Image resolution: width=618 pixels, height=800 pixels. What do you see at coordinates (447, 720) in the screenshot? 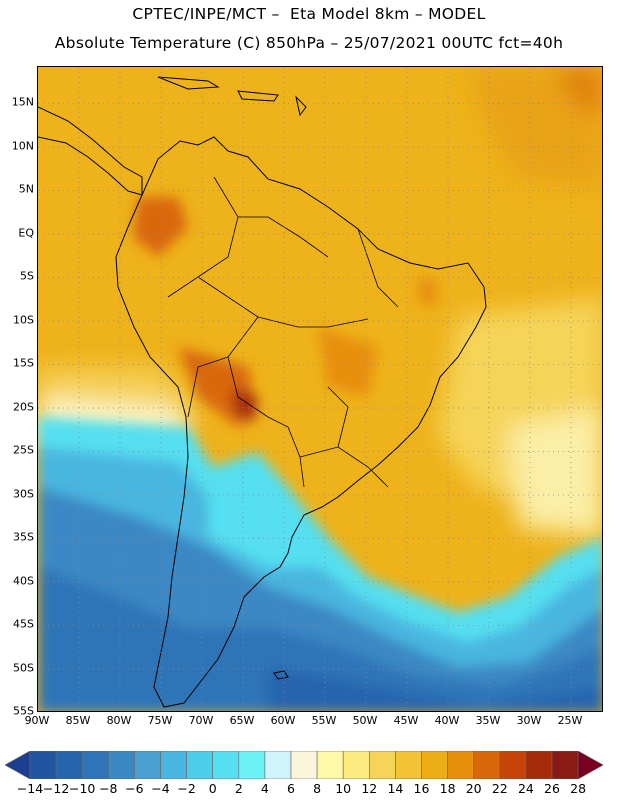
I see `lon-label-40w: 40W` at bounding box center [447, 720].